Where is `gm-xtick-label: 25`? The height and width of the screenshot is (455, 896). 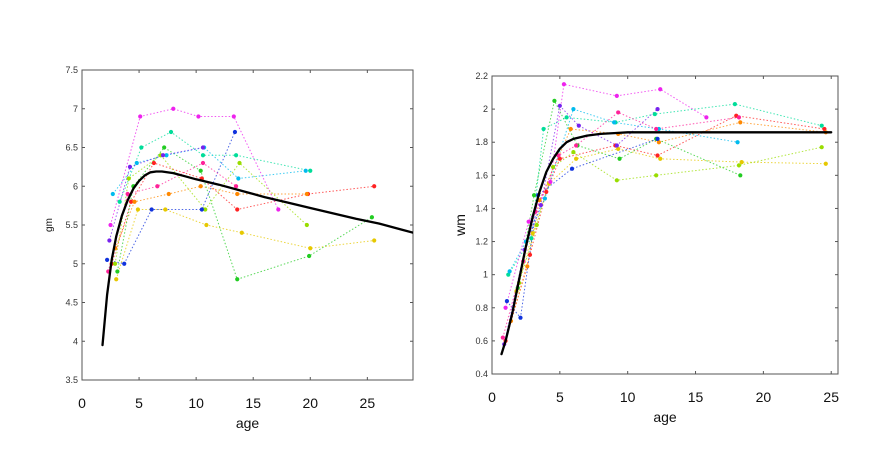
gm-xtick-label: 25 is located at coordinates (368, 403).